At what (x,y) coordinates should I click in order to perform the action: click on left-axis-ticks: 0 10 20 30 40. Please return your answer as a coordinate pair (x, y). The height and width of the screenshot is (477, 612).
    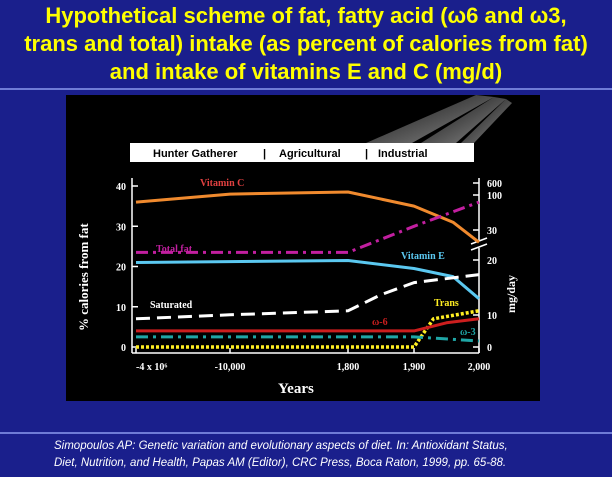
    Looking at the image, I should click on (127, 268).